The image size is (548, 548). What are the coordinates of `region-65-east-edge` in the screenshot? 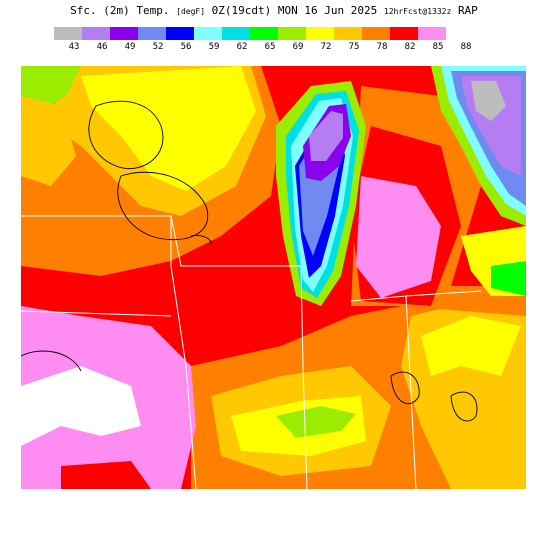 It's located at (508, 278).